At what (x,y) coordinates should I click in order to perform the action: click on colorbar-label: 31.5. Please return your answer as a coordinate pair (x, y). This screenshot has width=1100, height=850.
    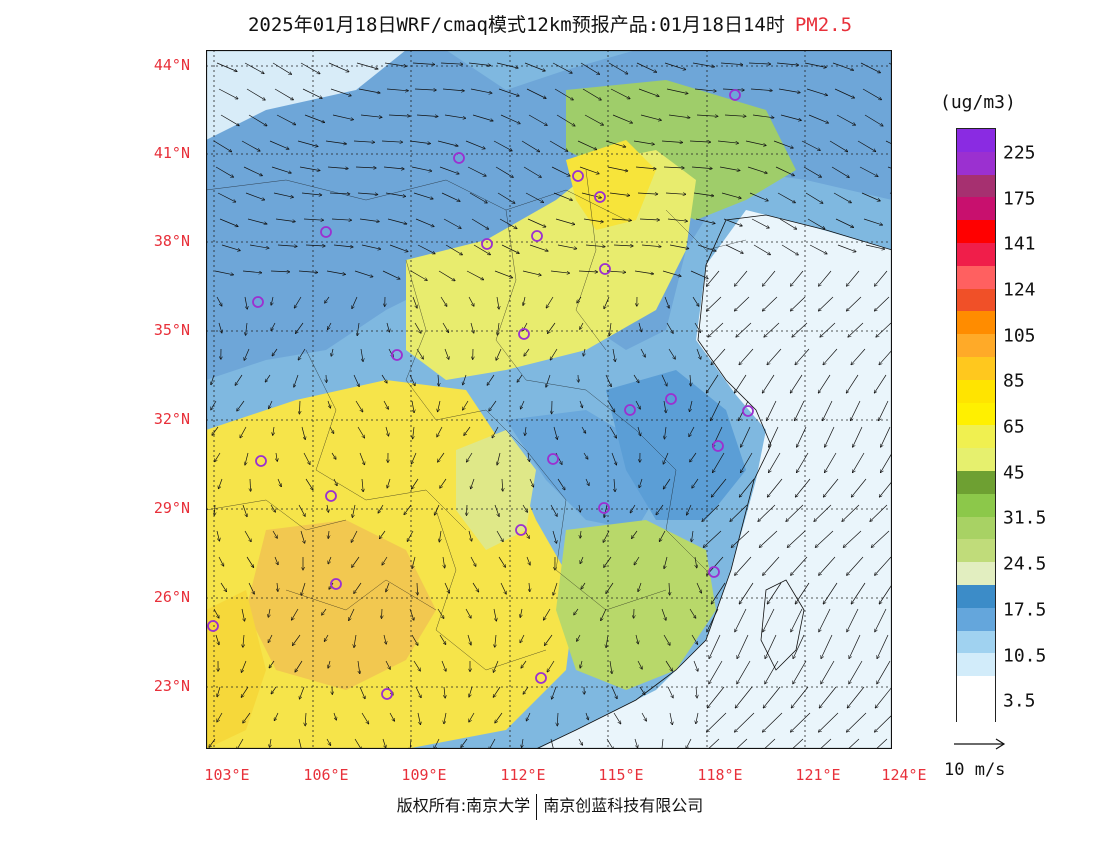
    Looking at the image, I should click on (1025, 518).